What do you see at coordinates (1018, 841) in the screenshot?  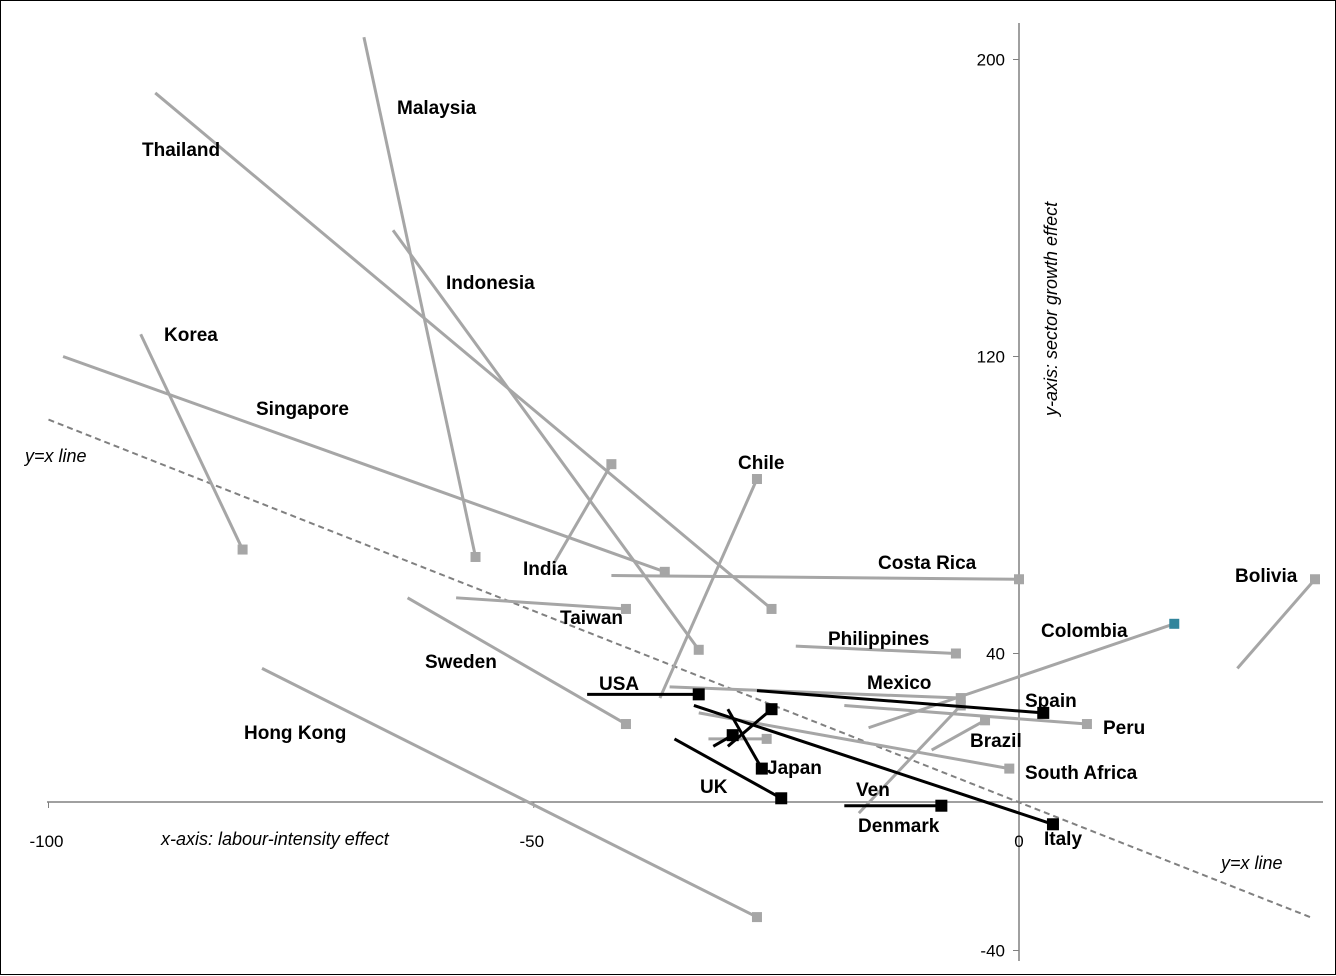 I see `x-tick-label: 0` at bounding box center [1018, 841].